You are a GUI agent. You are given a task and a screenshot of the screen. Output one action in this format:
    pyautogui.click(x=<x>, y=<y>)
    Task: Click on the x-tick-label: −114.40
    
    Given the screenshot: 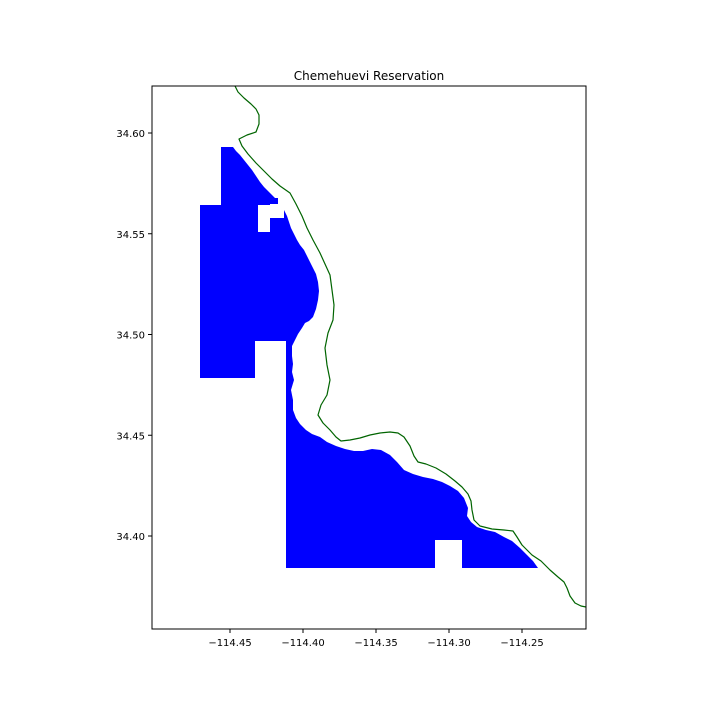 What is the action you would take?
    pyautogui.click(x=302, y=643)
    